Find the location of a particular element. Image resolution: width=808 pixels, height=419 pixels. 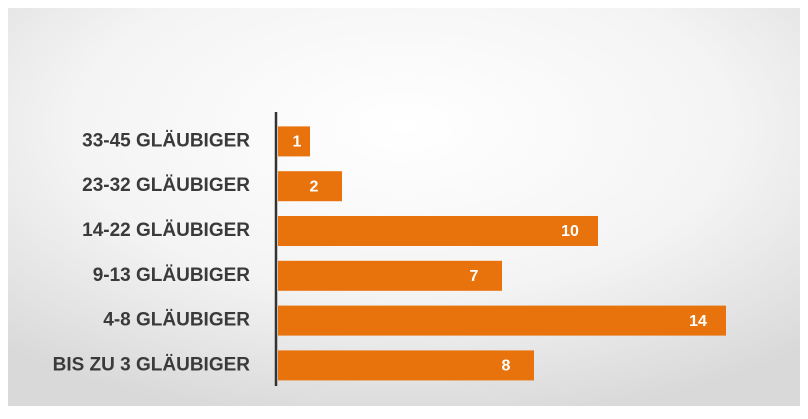

value-label: 2 is located at coordinates (314, 186).